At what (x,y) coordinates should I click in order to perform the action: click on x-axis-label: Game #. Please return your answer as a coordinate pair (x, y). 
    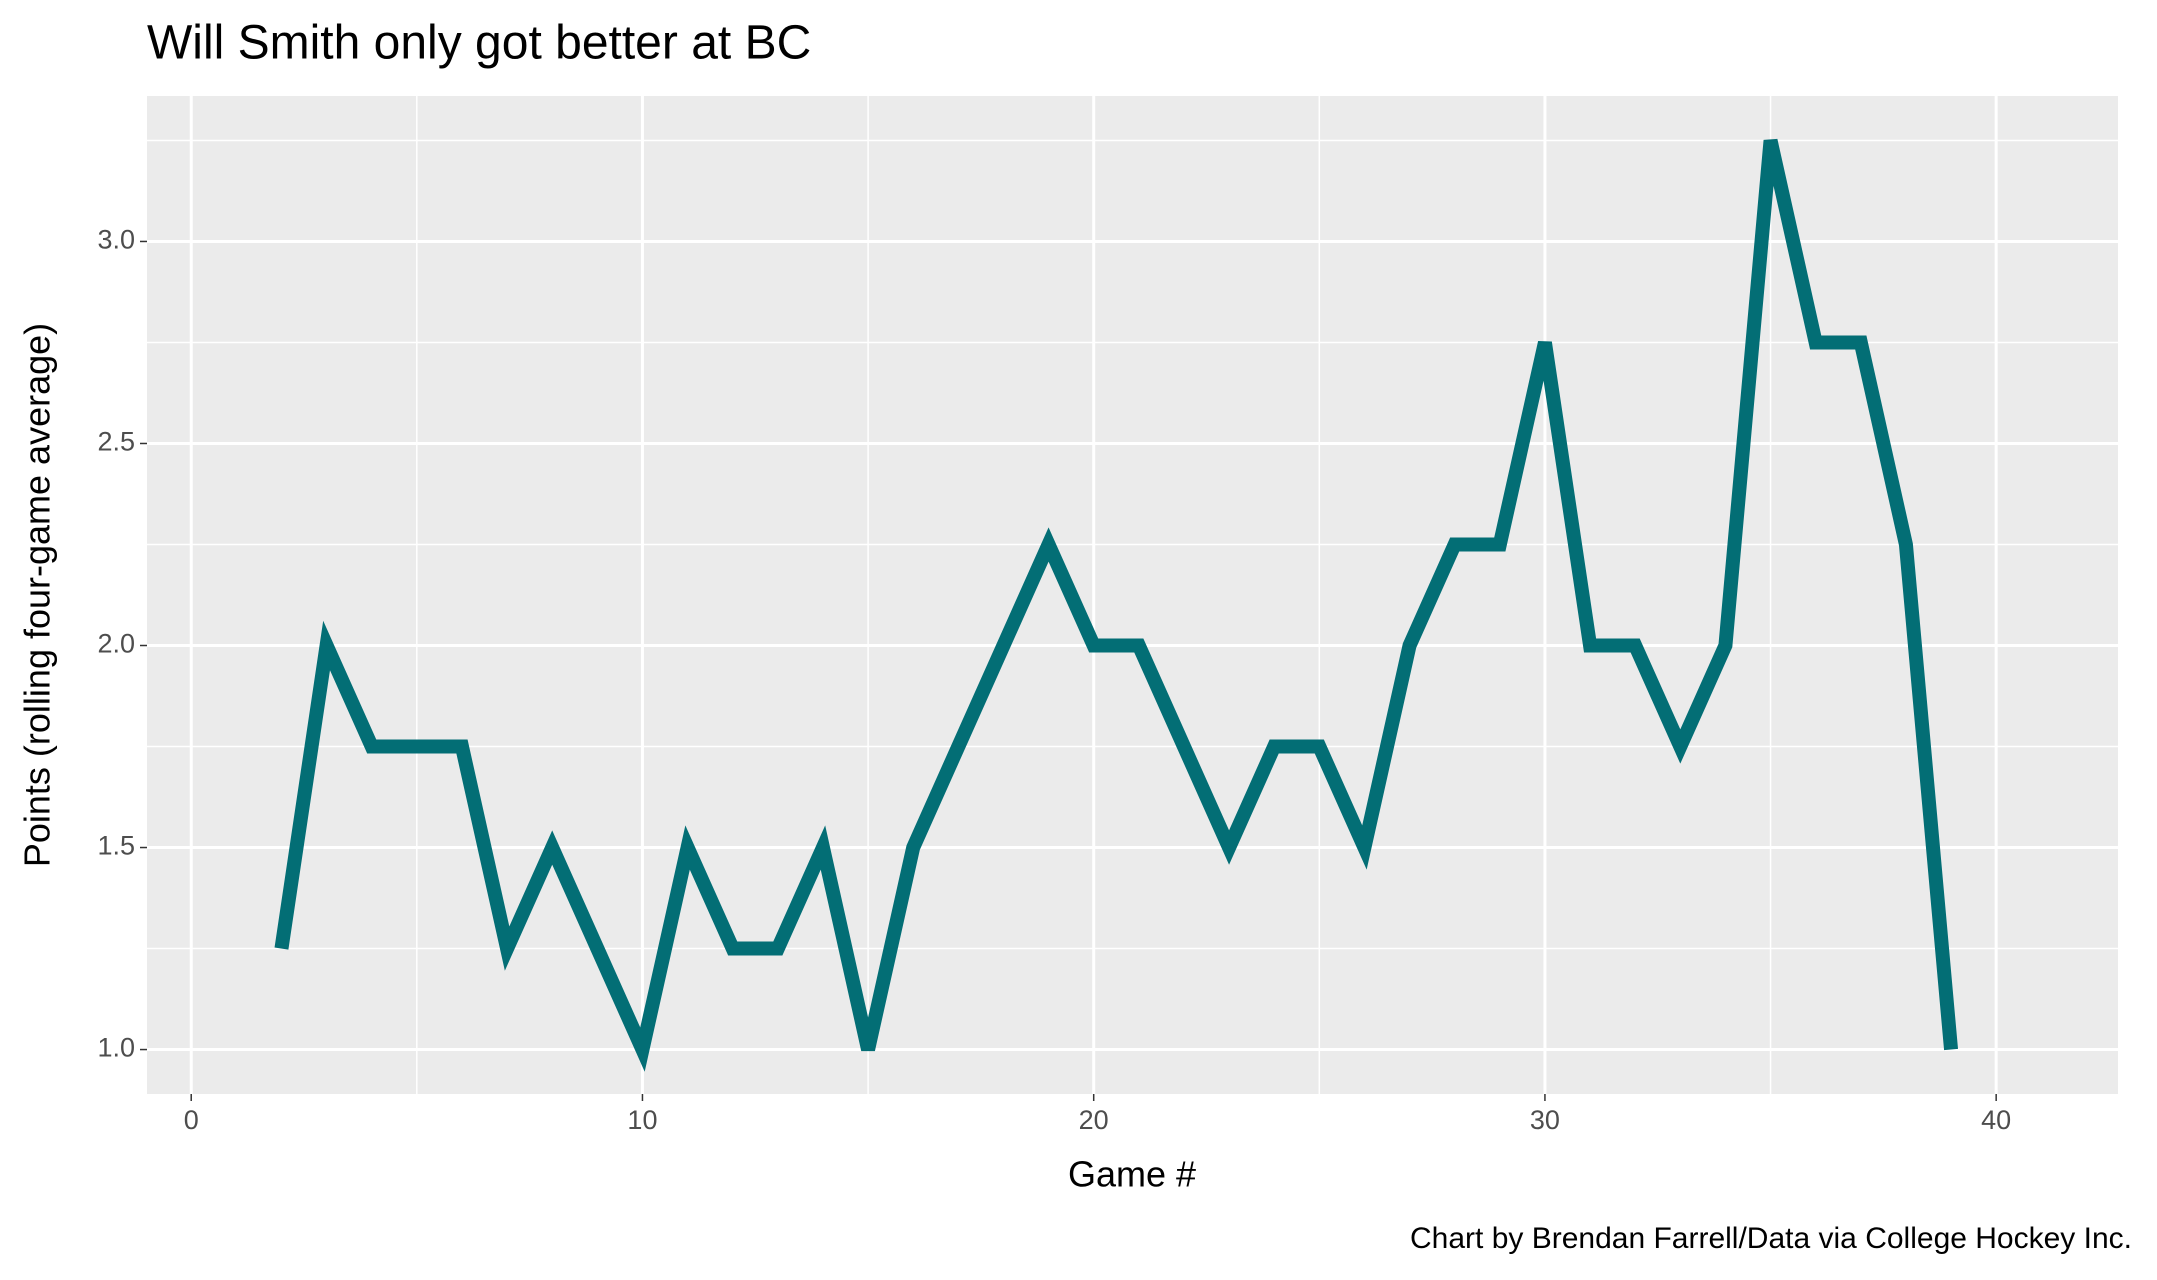
    Looking at the image, I should click on (1132, 1174).